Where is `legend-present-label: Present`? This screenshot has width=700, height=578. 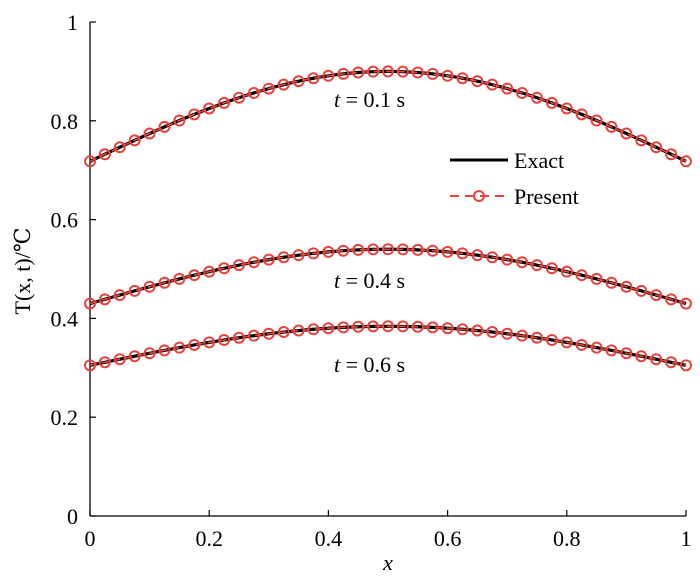 legend-present-label: Present is located at coordinates (546, 196).